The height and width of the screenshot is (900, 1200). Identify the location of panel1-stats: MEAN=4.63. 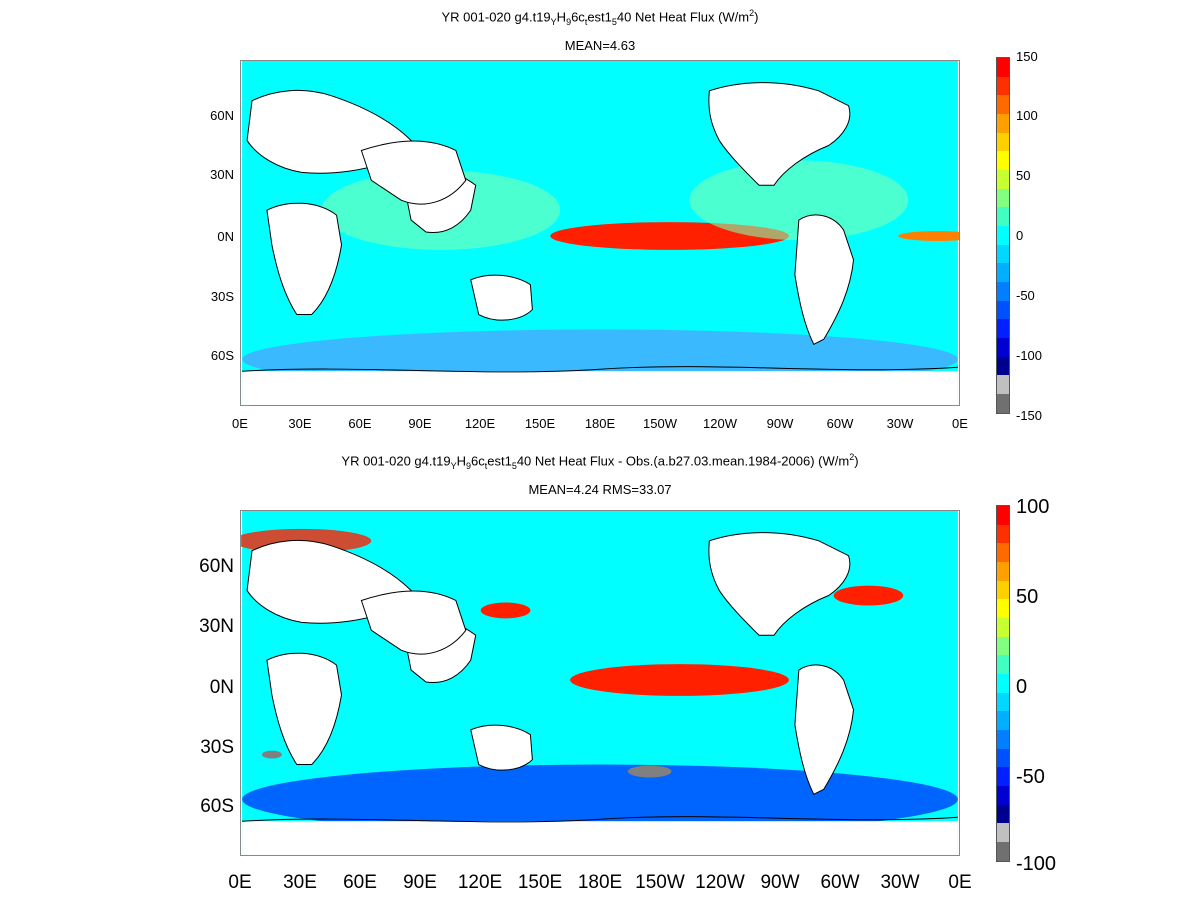
(600, 45).